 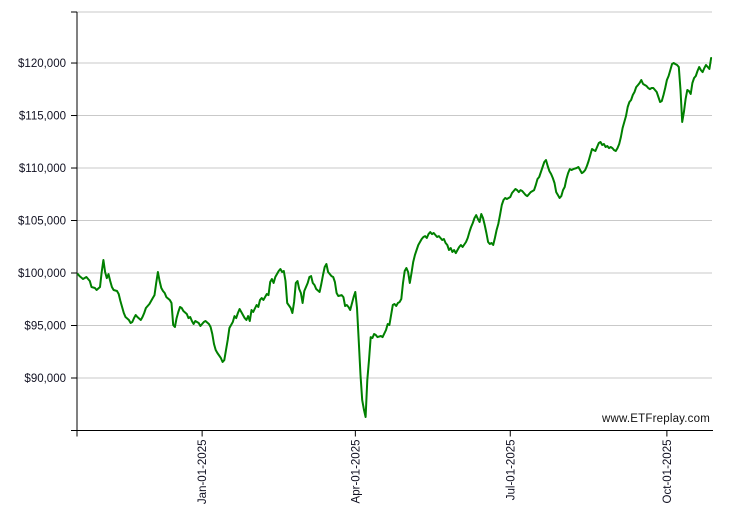 I want to click on y-axis-label: $100,000, so click(x=42, y=274).